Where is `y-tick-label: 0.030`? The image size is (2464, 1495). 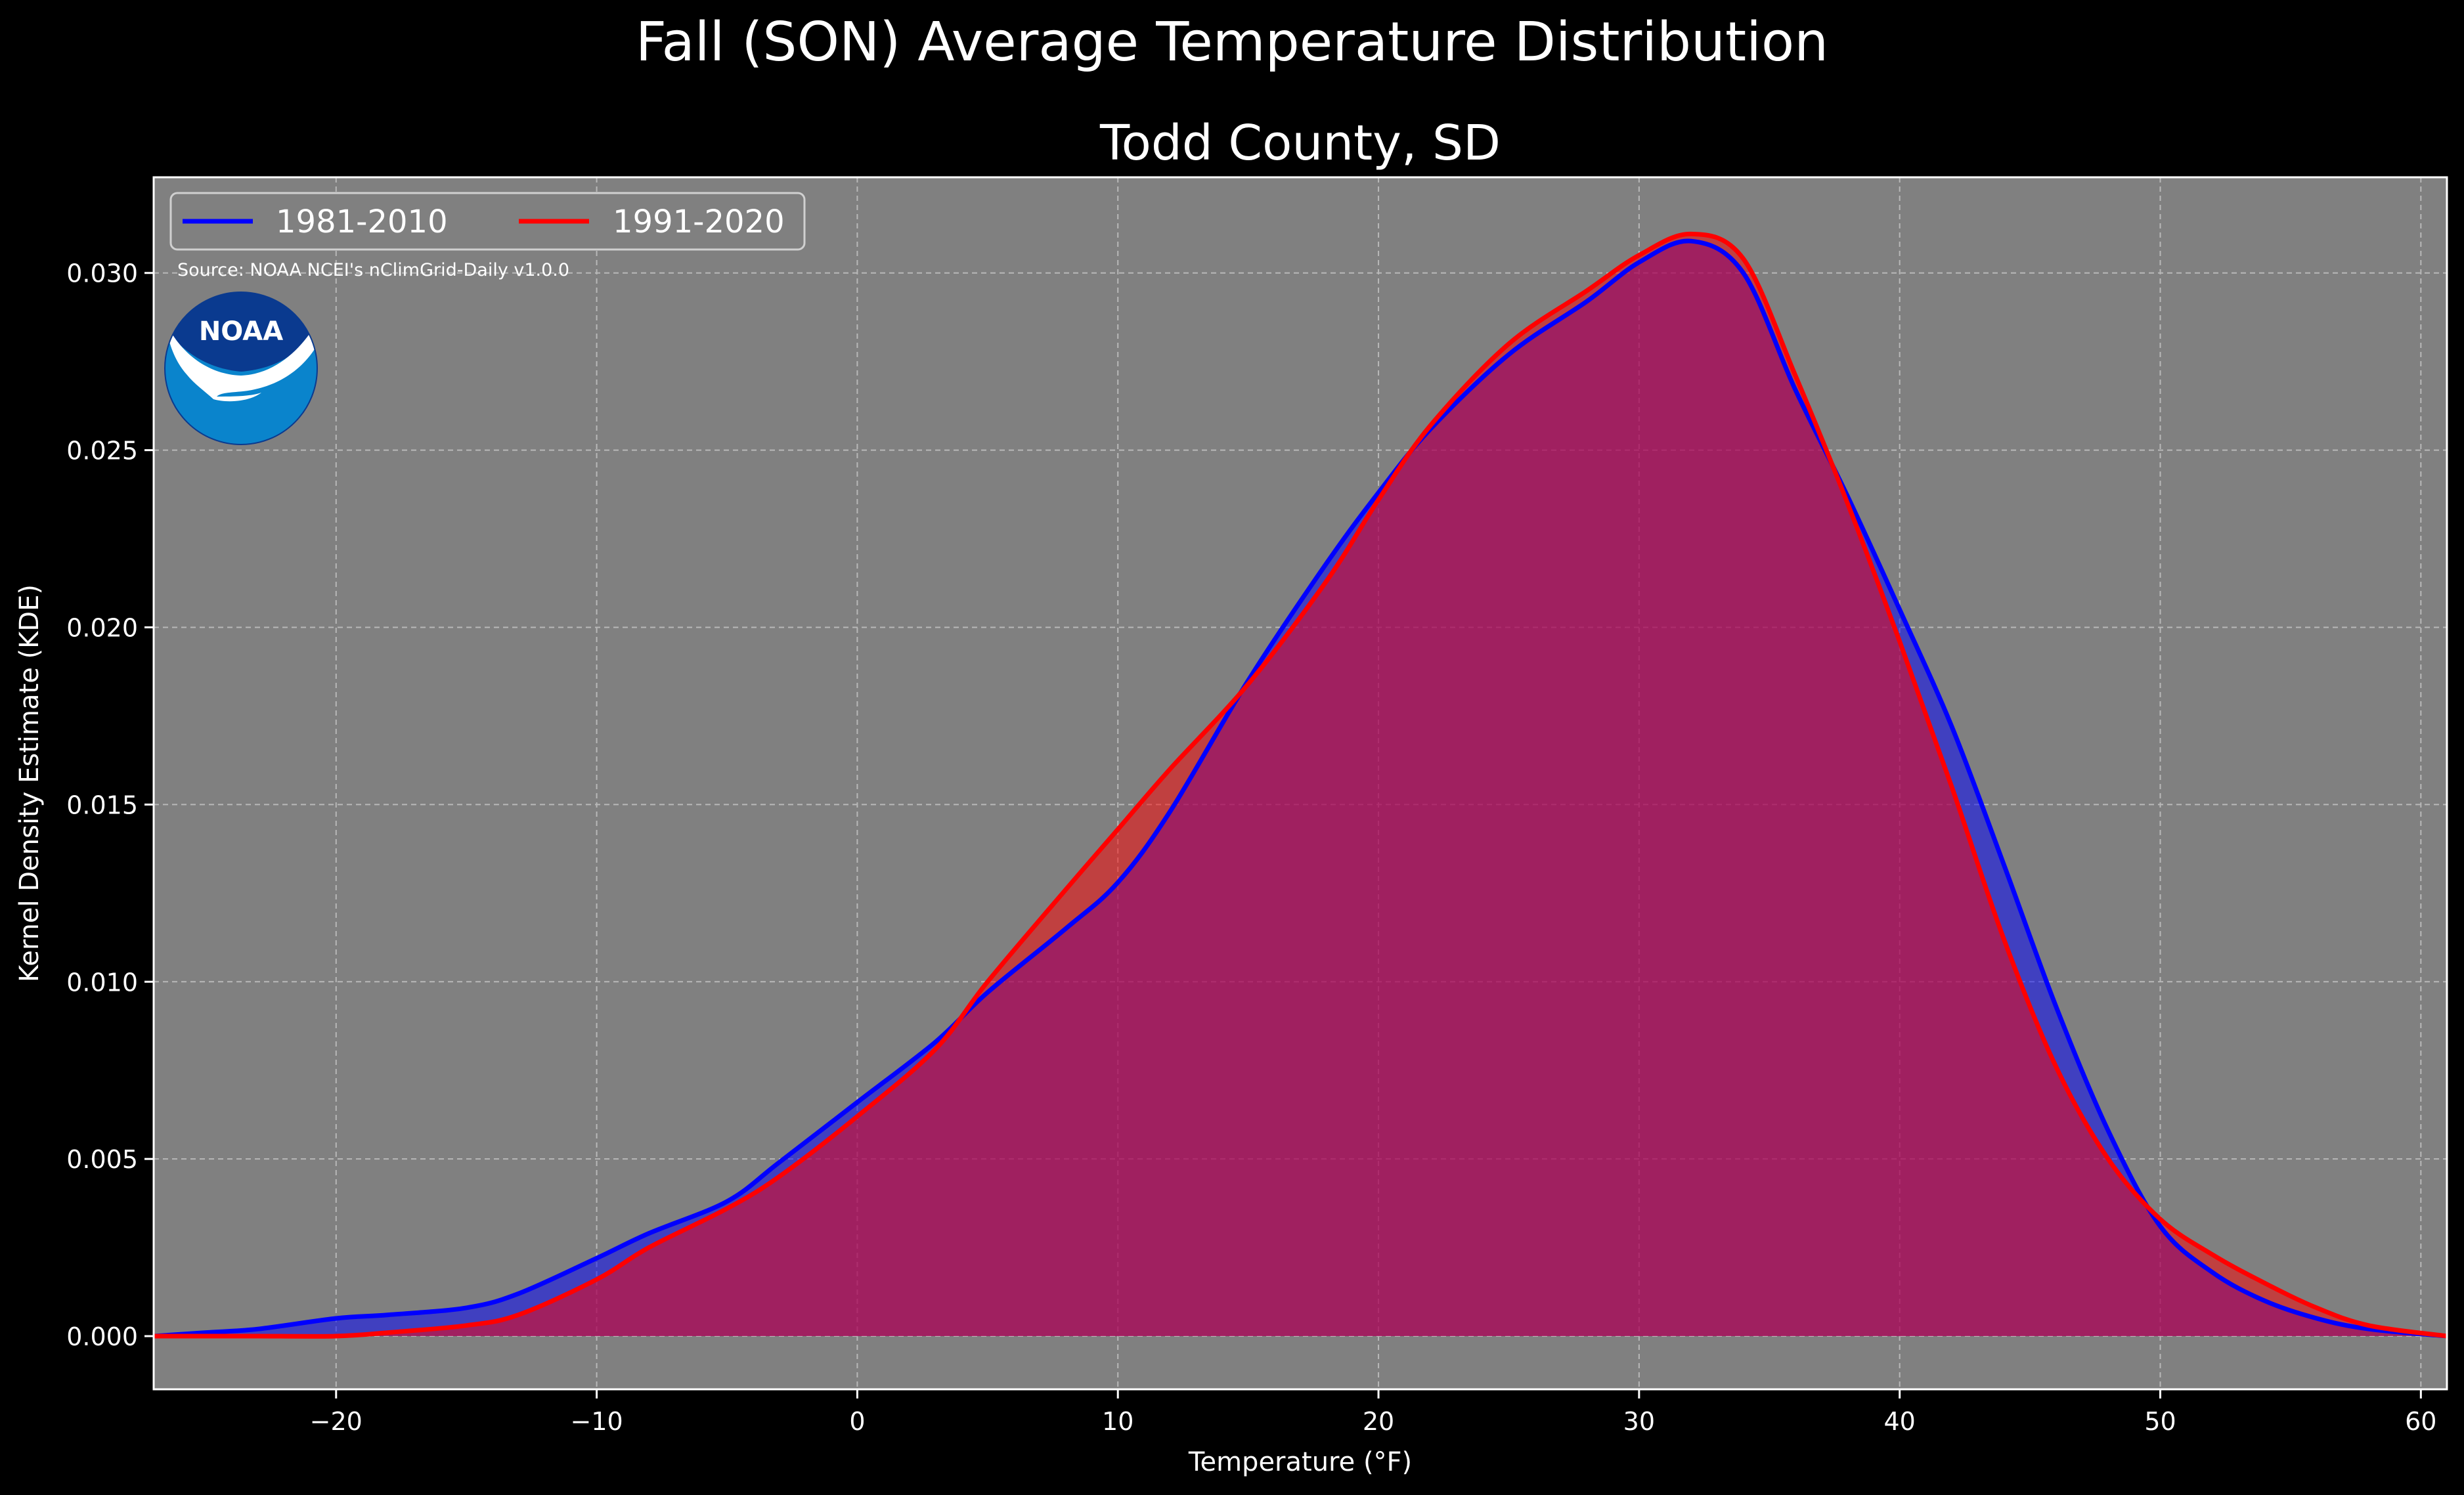
y-tick-label: 0.030 is located at coordinates (102, 273).